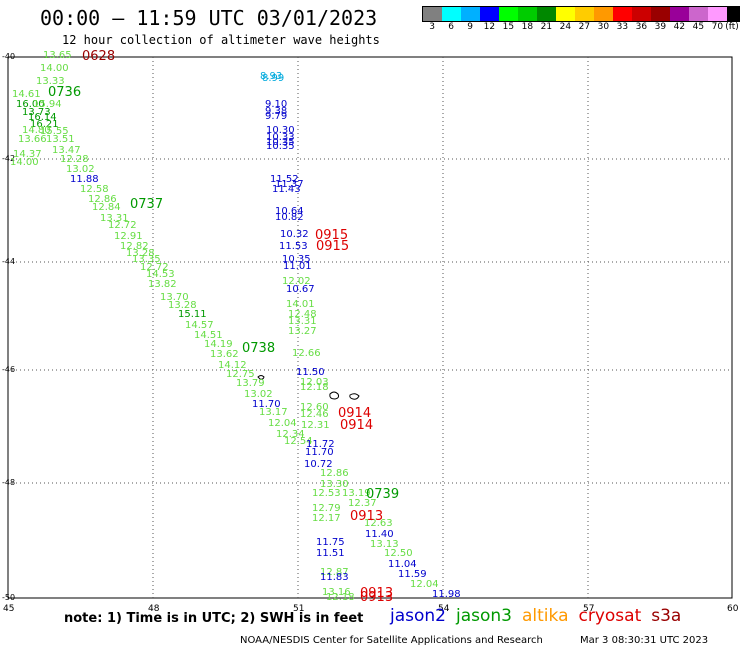 Image resolution: width=740 pixels, height=650 pixels. Describe the element at coordinates (330, 553) in the screenshot. I see `wave-height-label: 11.51` at that location.